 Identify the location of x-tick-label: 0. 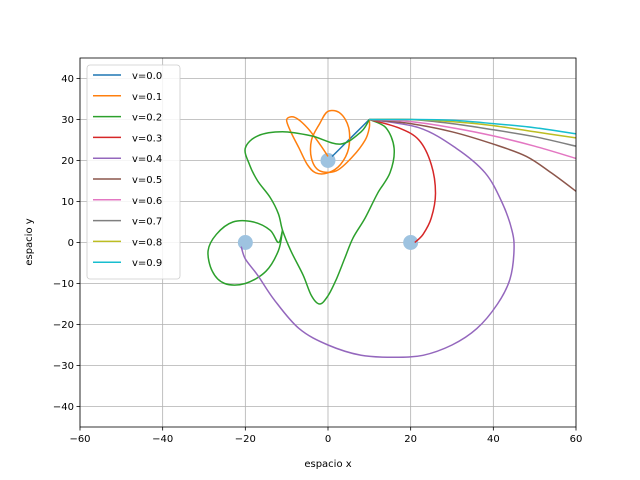
(328, 439).